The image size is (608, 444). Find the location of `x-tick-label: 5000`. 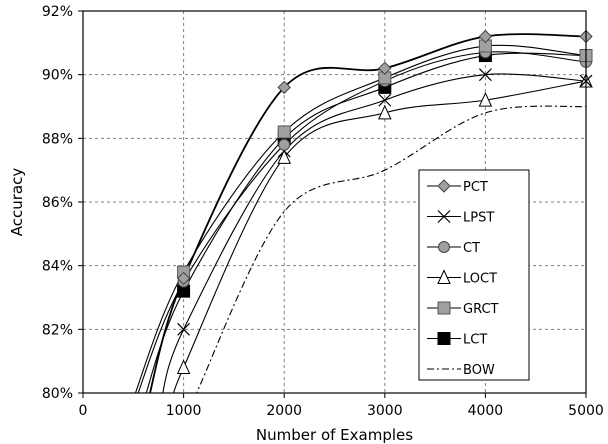

x-tick-label: 5000 is located at coordinates (586, 411).